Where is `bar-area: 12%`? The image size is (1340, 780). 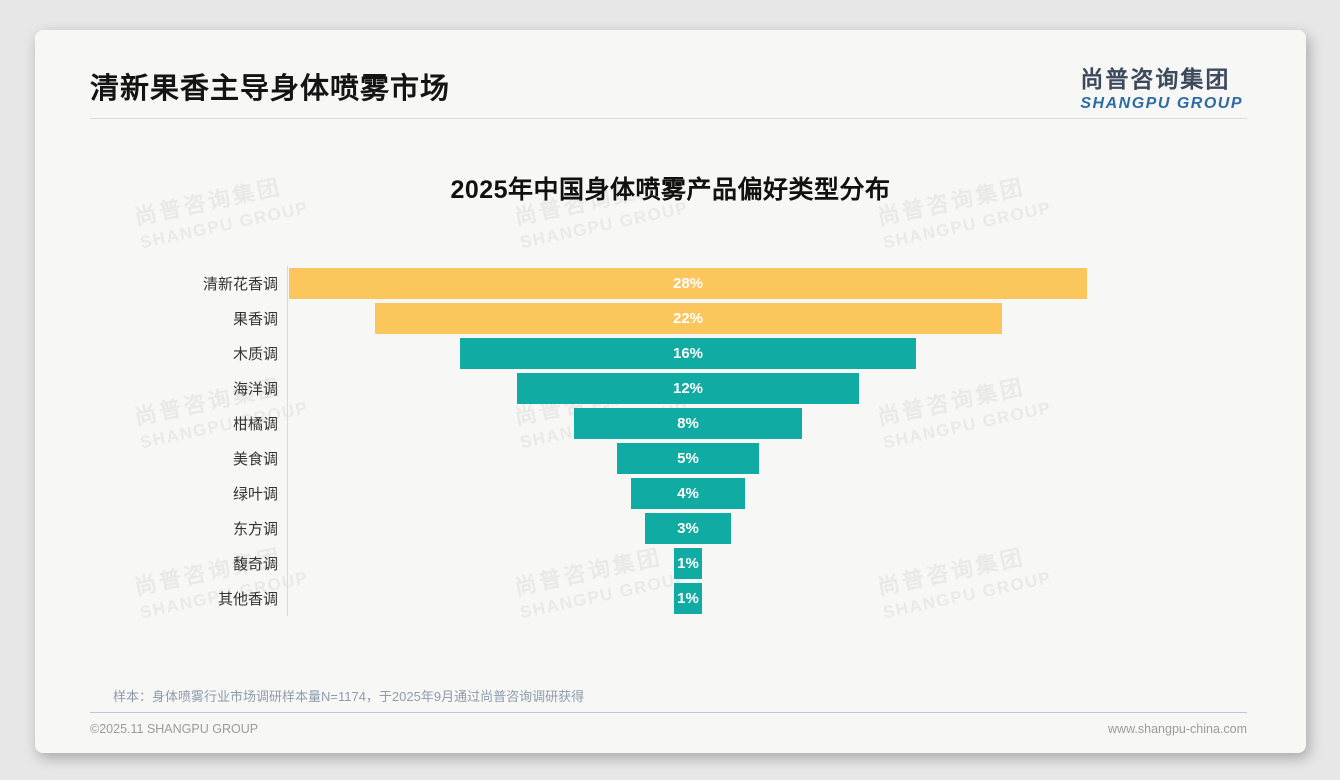
bar-area: 12% is located at coordinates (768, 388).